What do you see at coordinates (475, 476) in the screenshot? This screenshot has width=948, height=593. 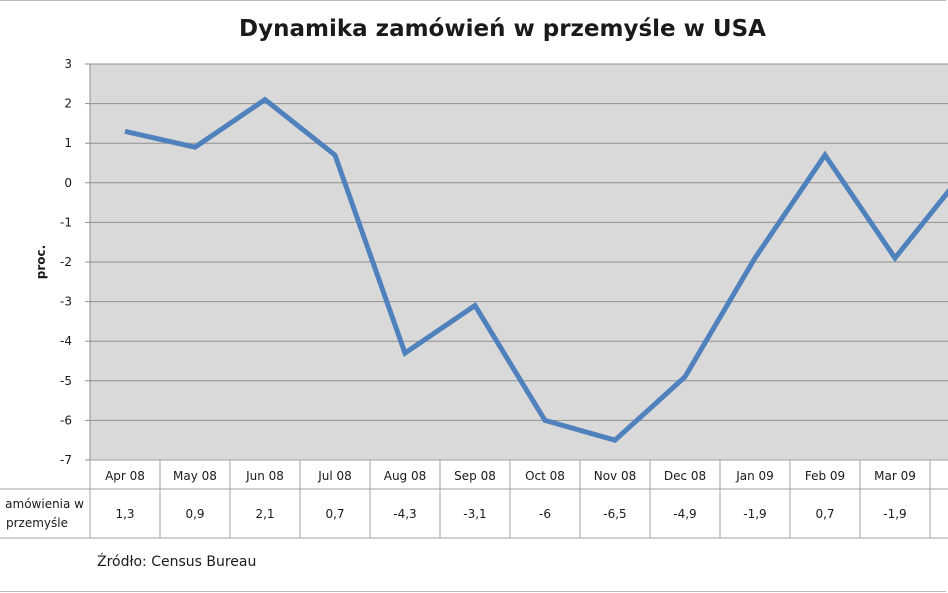 I see `x-tick-label: Sep 08` at bounding box center [475, 476].